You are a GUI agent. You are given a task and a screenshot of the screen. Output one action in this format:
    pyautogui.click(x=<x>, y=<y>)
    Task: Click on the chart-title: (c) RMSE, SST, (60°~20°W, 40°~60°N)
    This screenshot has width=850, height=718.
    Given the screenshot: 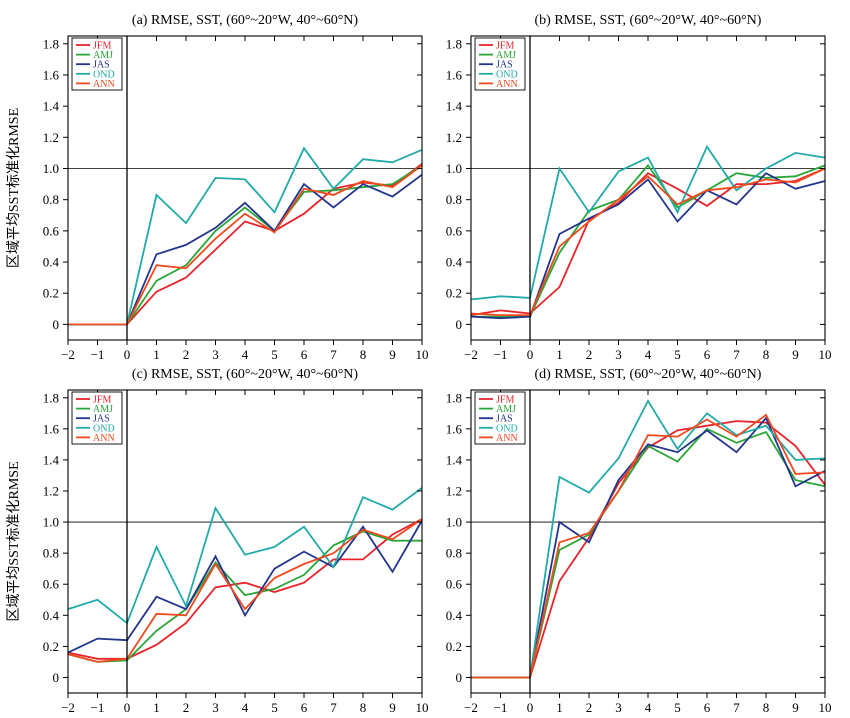 What is the action you would take?
    pyautogui.click(x=245, y=374)
    